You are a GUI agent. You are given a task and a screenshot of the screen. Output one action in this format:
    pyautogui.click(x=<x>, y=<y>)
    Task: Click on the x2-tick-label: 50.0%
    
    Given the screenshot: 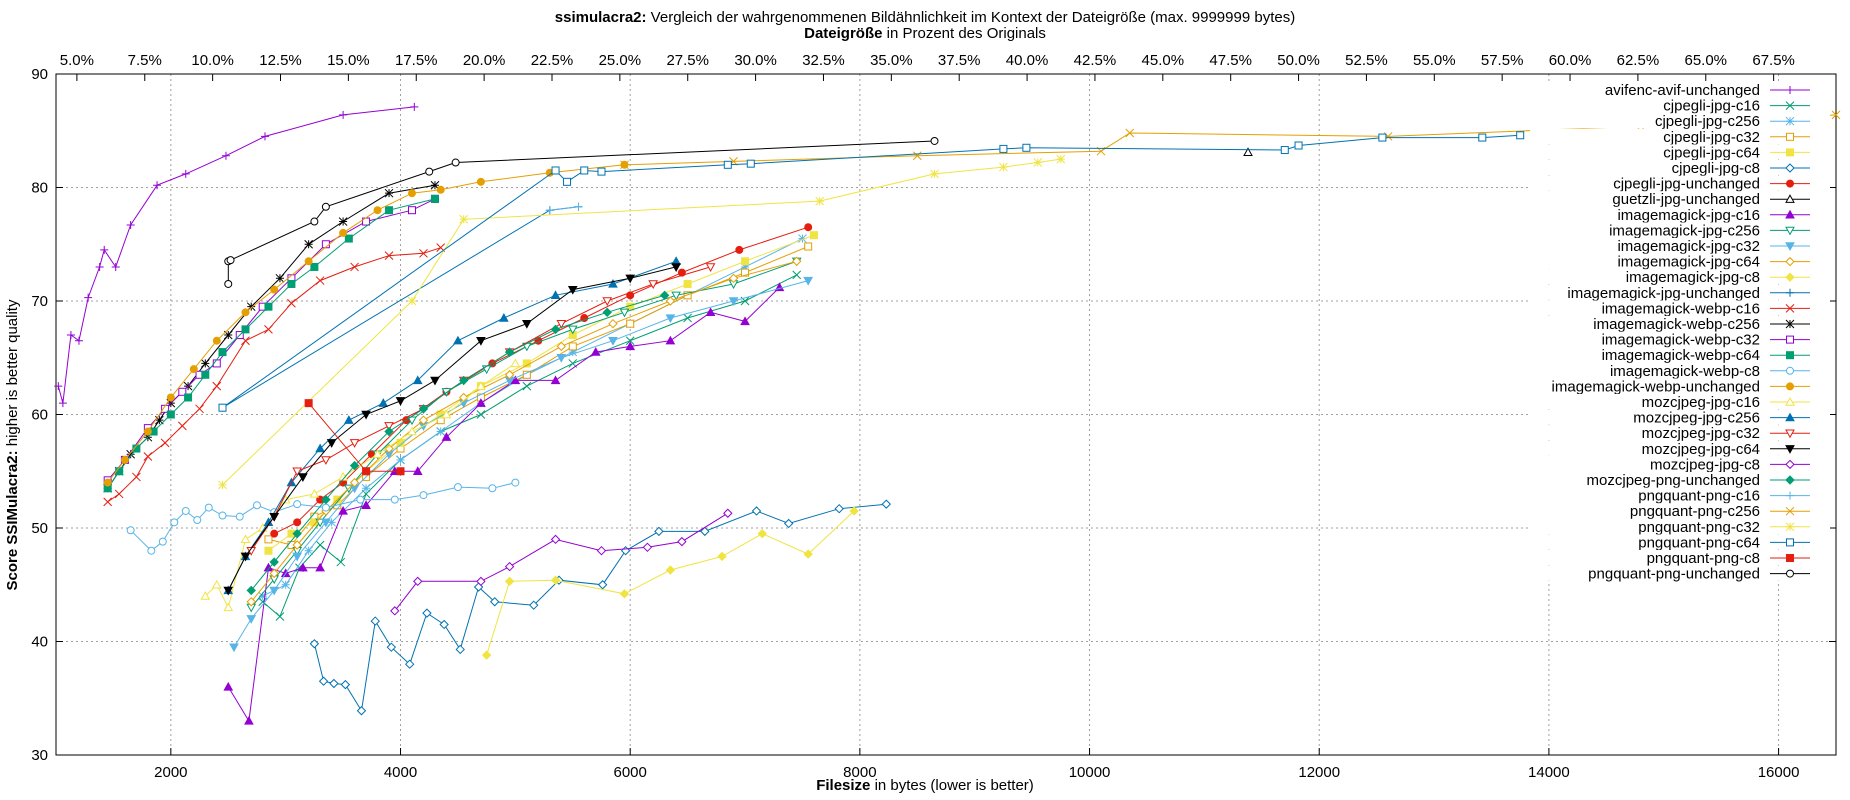 What is the action you would take?
    pyautogui.click(x=1298, y=60)
    